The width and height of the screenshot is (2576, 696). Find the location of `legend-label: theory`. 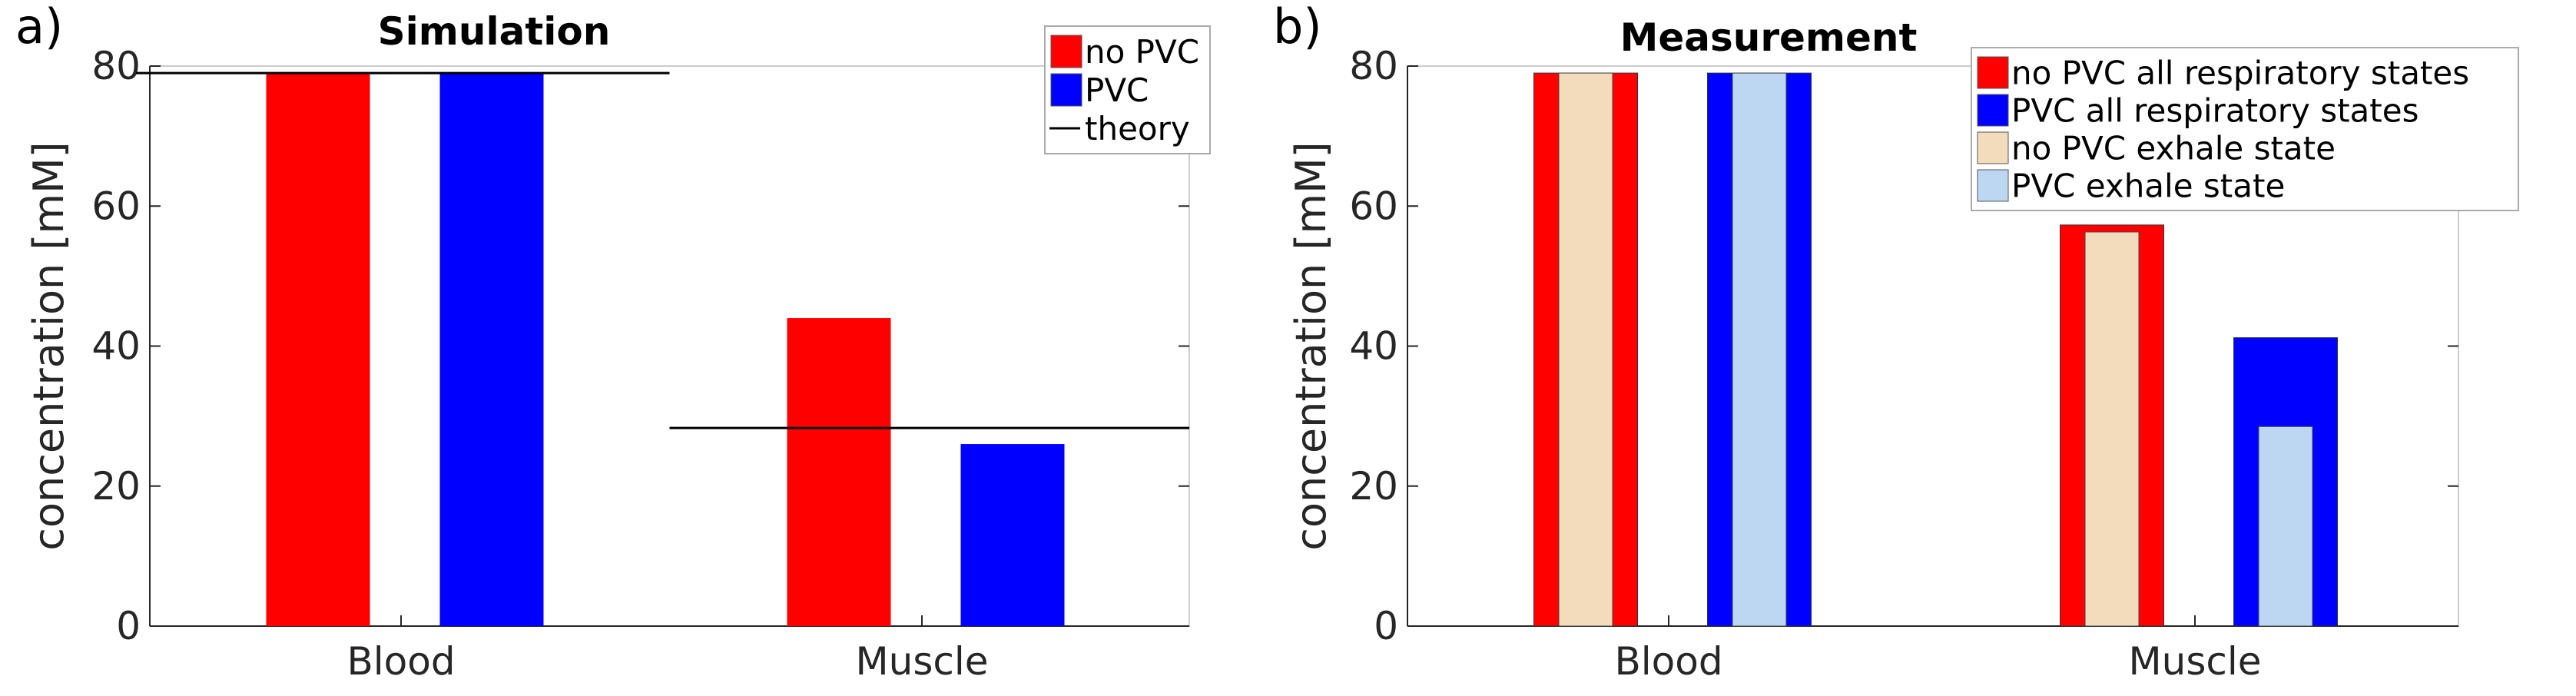

legend-label: theory is located at coordinates (1137, 128).